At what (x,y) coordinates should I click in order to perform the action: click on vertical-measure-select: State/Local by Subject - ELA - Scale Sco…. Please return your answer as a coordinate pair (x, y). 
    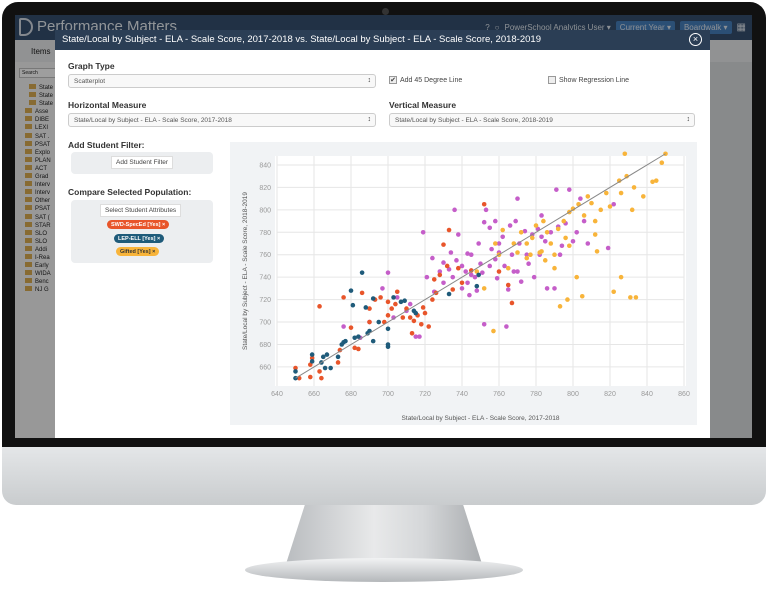
    Looking at the image, I should click on (542, 120).